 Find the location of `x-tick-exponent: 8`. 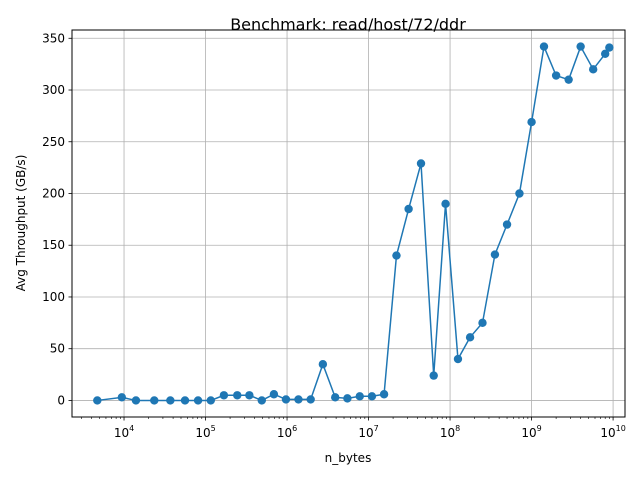

x-tick-exponent: 8 is located at coordinates (457, 428).